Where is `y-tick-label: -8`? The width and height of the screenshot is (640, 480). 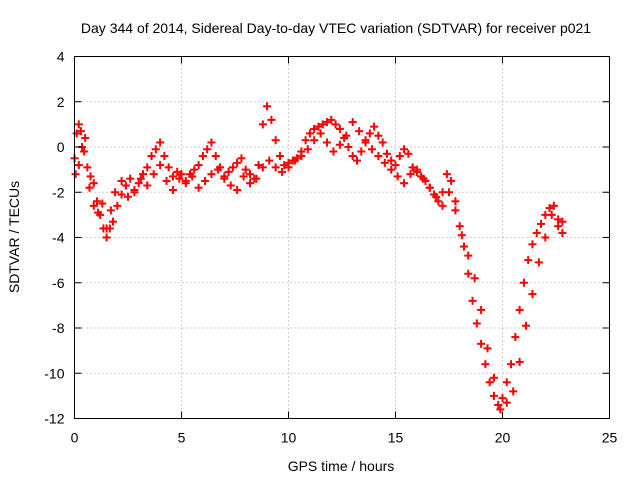 y-tick-label: -8 is located at coordinates (58, 328).